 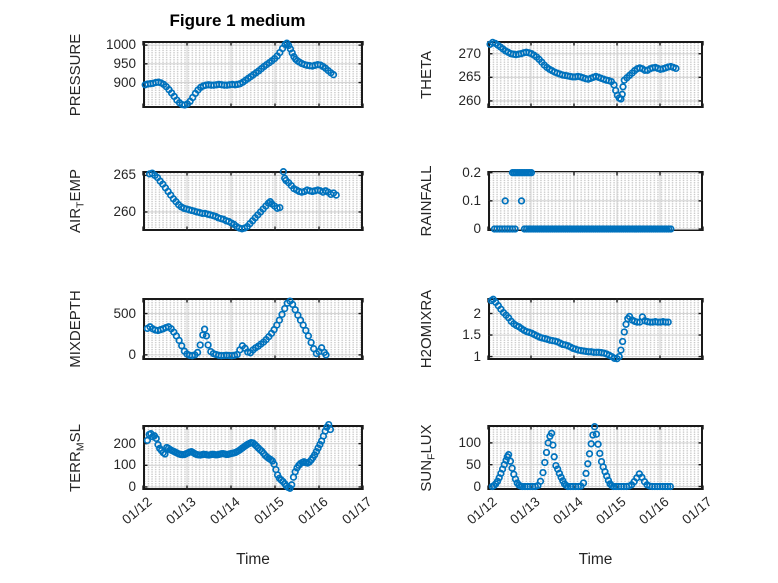 I want to click on mixdepth-ytick-0: 0, so click(x=132, y=354).